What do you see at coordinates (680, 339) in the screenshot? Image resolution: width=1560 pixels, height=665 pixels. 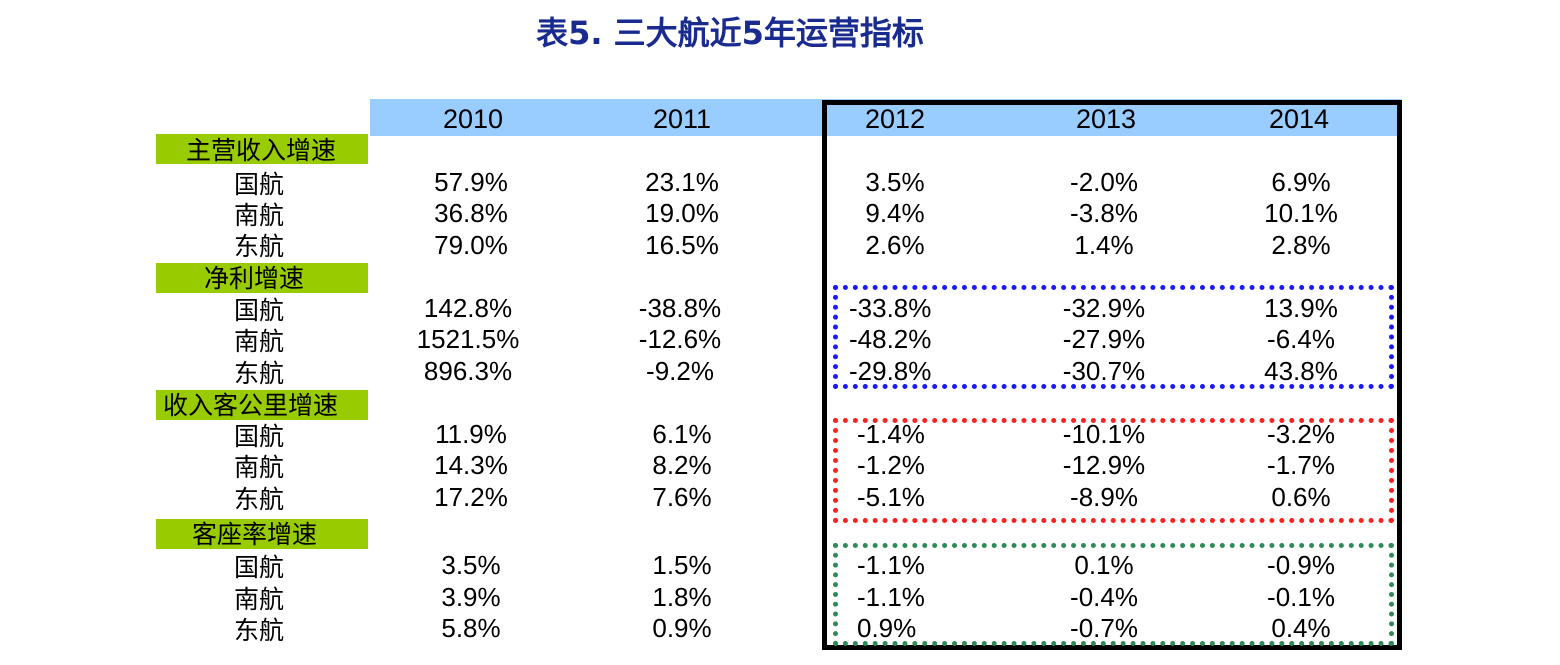 I see `table-cell: -12.6%` at bounding box center [680, 339].